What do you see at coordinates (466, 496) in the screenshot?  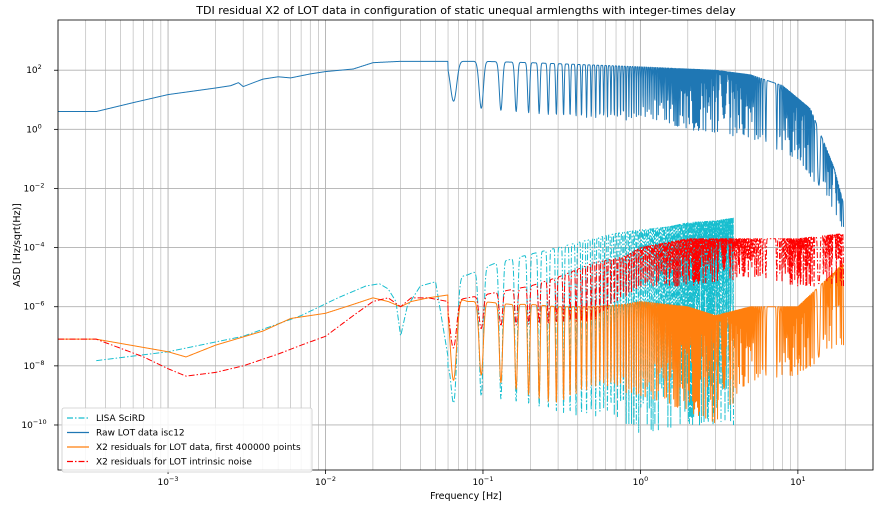 I see `x-axis-label: Frequency [Hz]` at bounding box center [466, 496].